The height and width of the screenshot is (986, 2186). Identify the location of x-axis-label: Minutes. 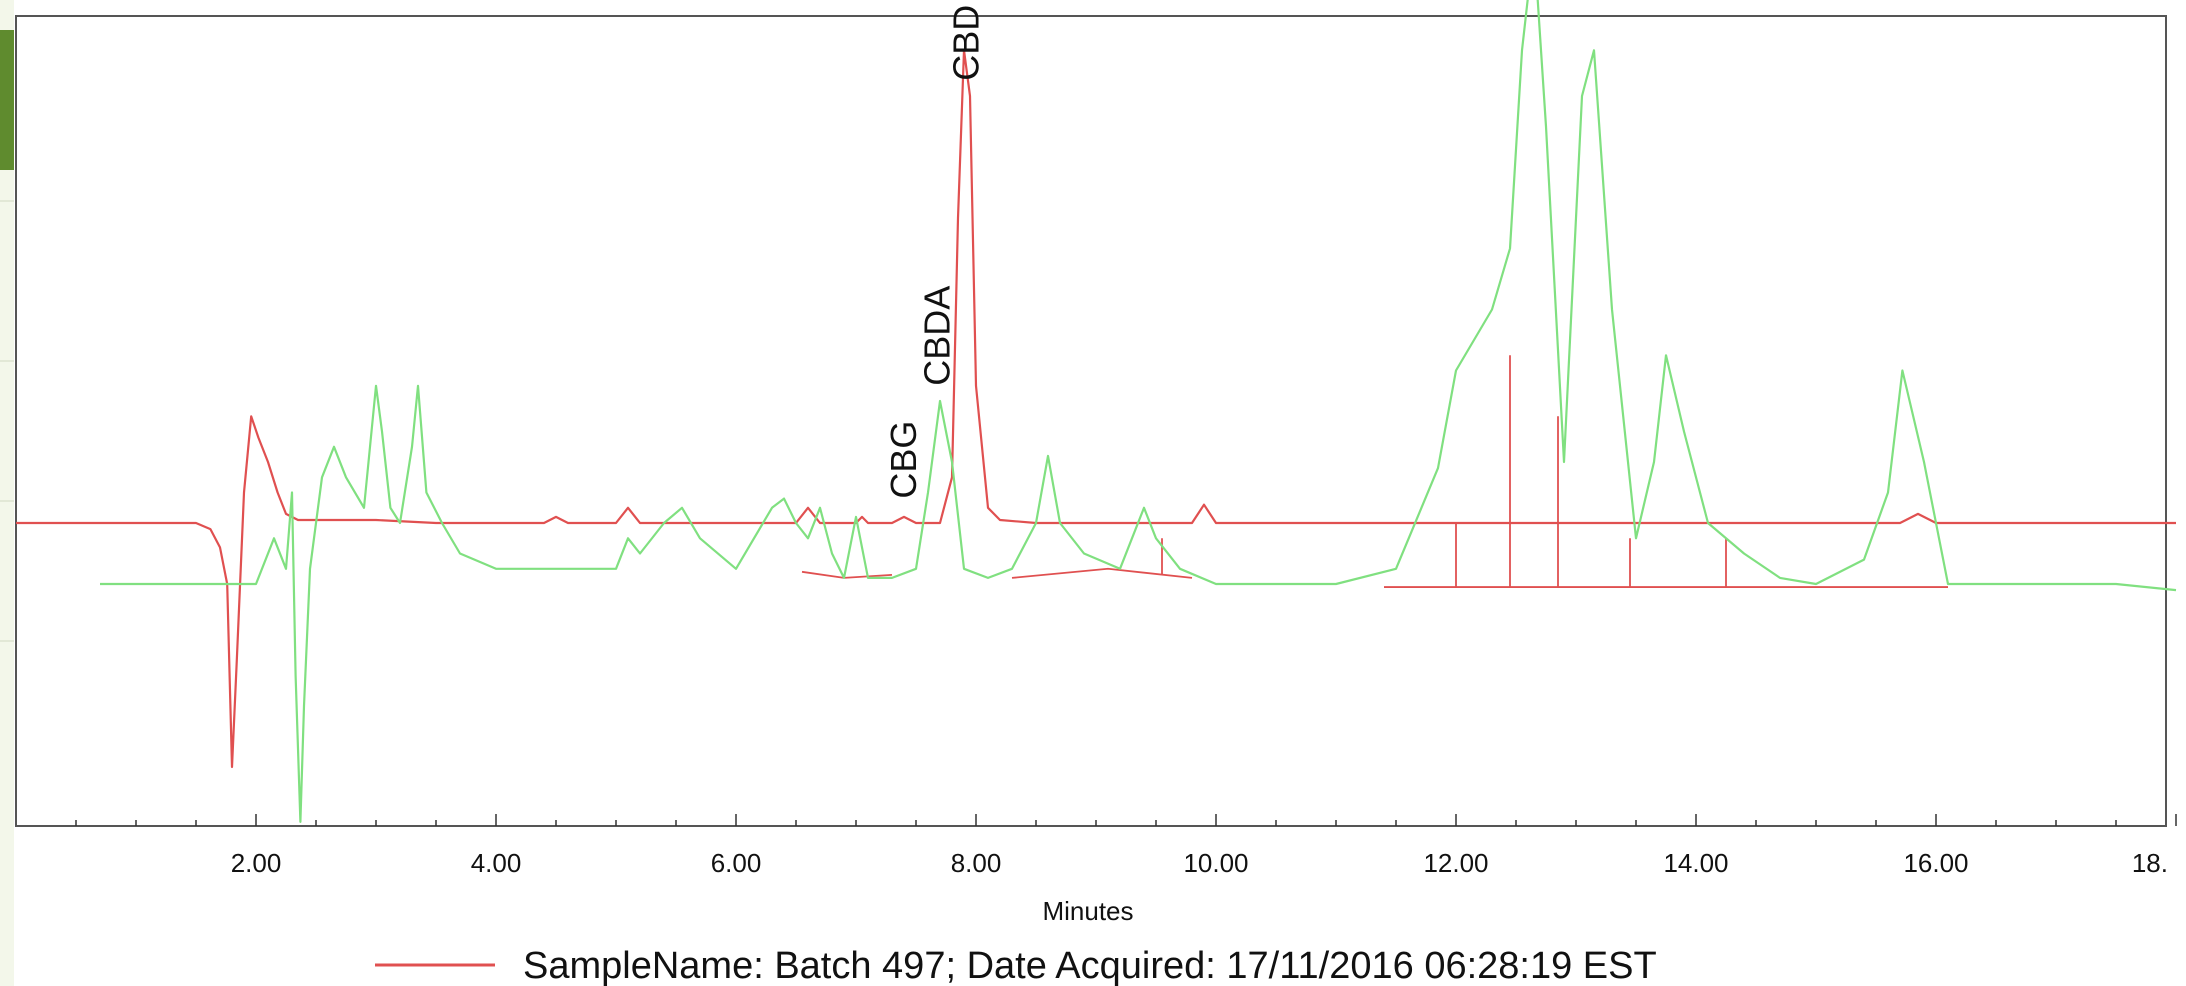
(1087, 911).